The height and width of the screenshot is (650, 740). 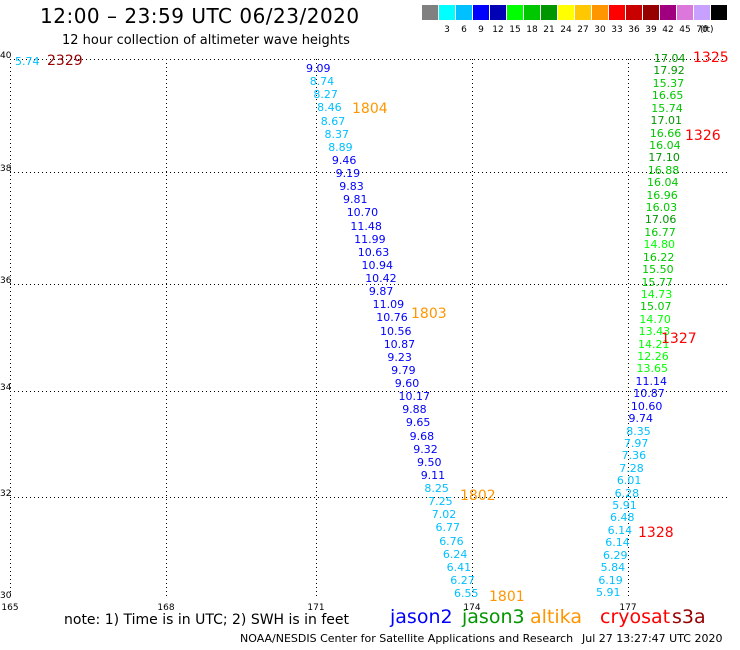 I want to click on wave-height-value: 12.26, so click(x=653, y=357).